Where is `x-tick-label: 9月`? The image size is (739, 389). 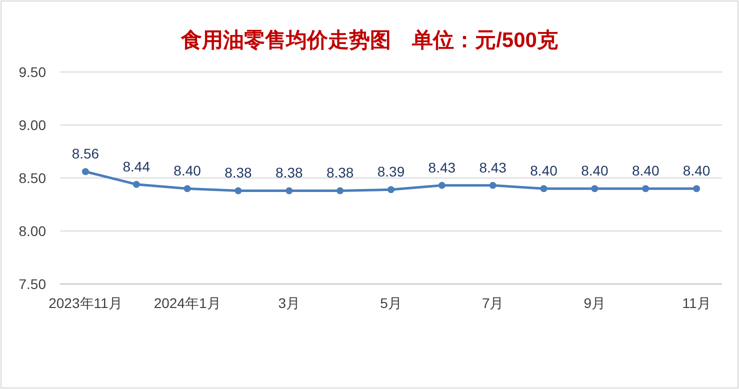
x-tick-label: 9月 is located at coordinates (595, 303).